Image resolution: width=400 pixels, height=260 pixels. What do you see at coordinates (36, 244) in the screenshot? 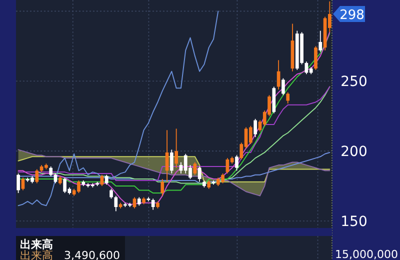
I see `text: 出来高` at bounding box center [36, 244].